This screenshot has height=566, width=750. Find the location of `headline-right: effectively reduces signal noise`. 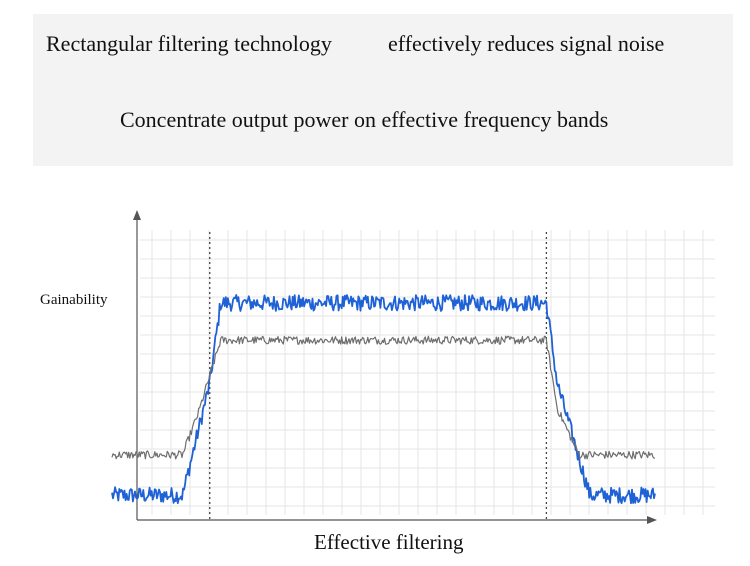

headline-right: effectively reduces signal noise is located at coordinates (526, 43).